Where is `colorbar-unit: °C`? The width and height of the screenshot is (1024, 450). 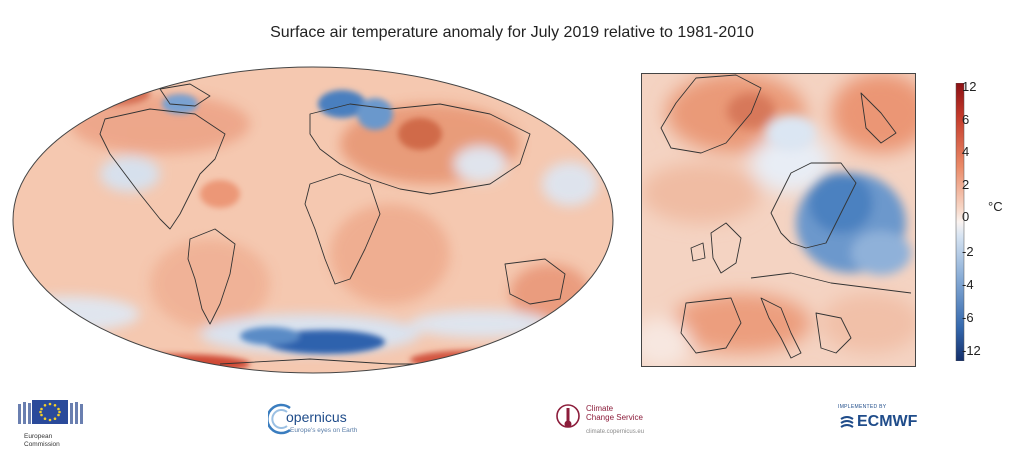
colorbar-unit: °C is located at coordinates (995, 206).